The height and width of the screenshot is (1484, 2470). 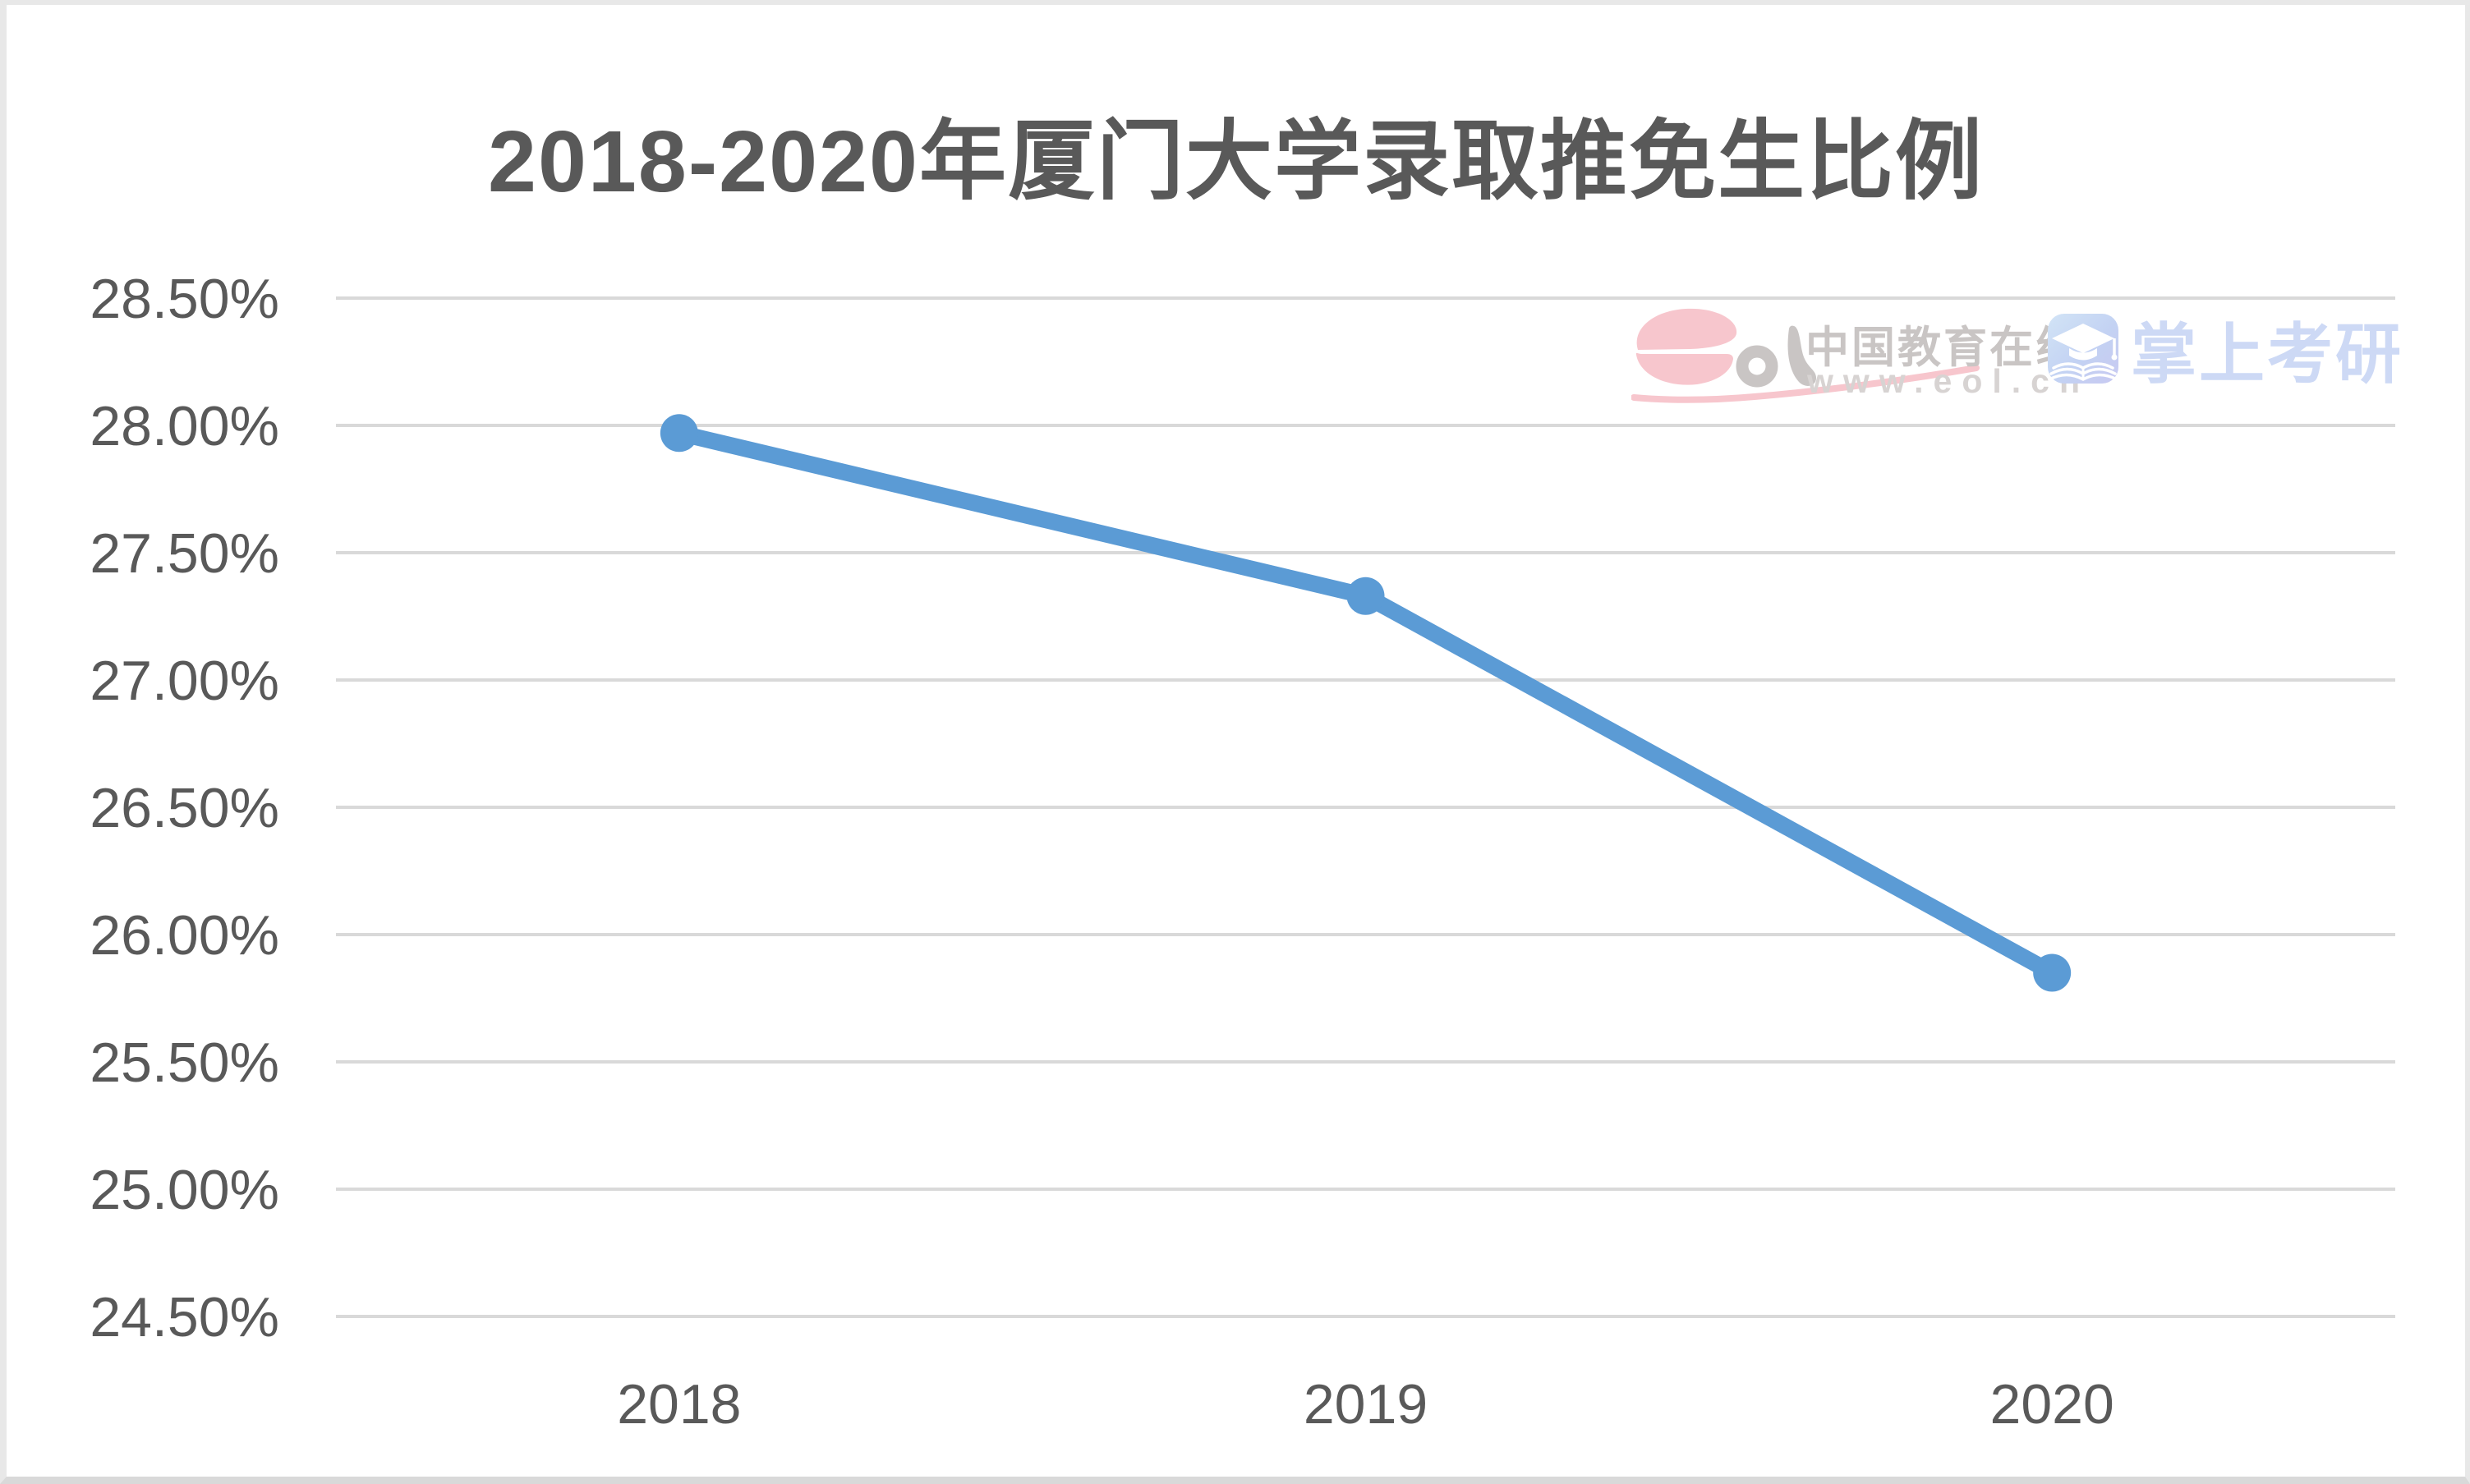 What do you see at coordinates (184, 1317) in the screenshot?
I see `y-axis-tick-label: 24.50%` at bounding box center [184, 1317].